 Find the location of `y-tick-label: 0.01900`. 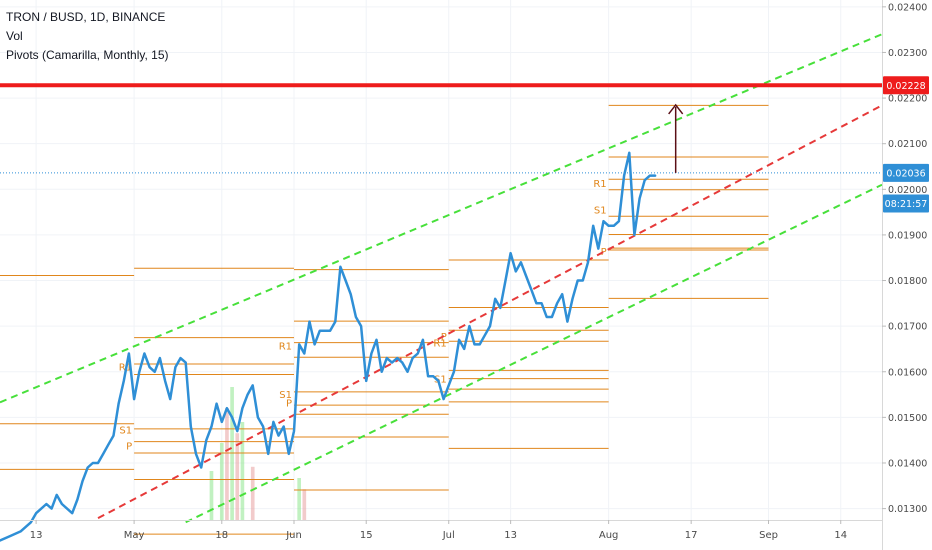

y-tick-label: 0.01900 is located at coordinates (907, 235).